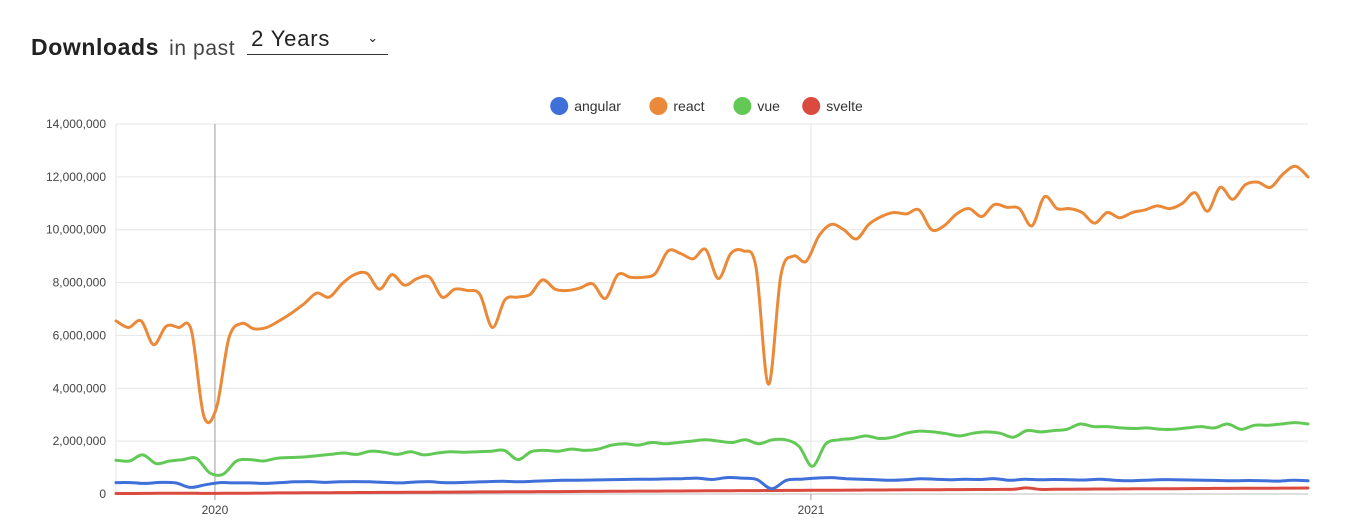 This screenshot has width=1354, height=531. What do you see at coordinates (658, 106) in the screenshot?
I see `legend-swatch-react` at bounding box center [658, 106].